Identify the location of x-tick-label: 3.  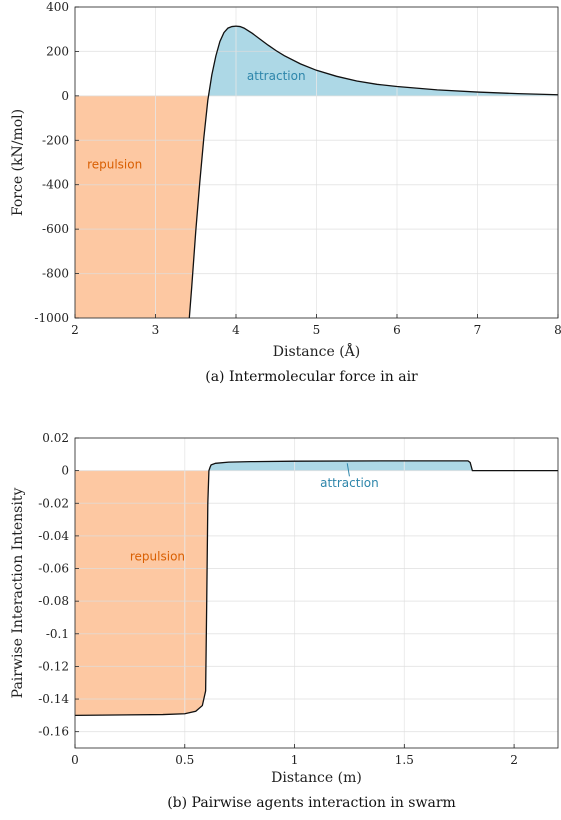
(156, 330).